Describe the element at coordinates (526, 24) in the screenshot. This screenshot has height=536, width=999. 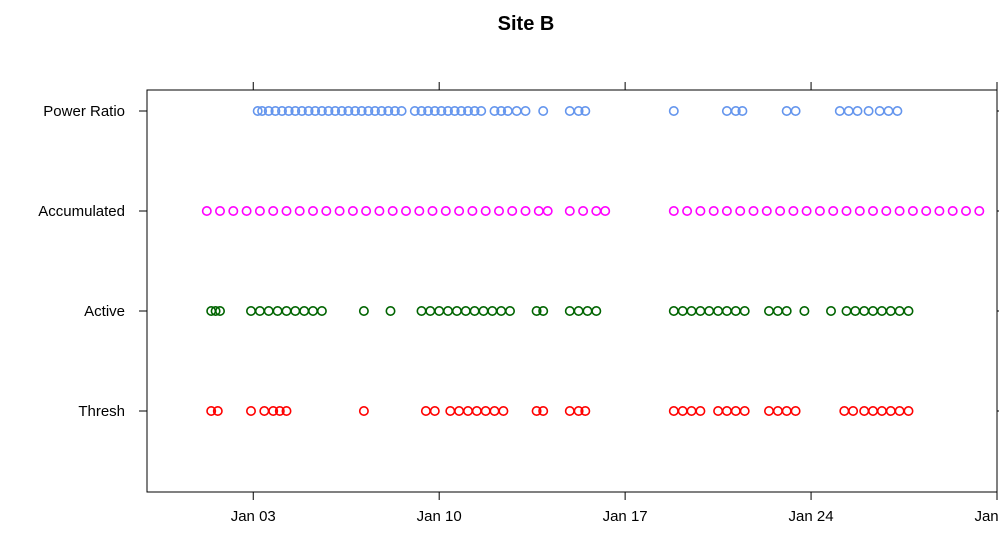
I see `chart-title: Site B` at that location.